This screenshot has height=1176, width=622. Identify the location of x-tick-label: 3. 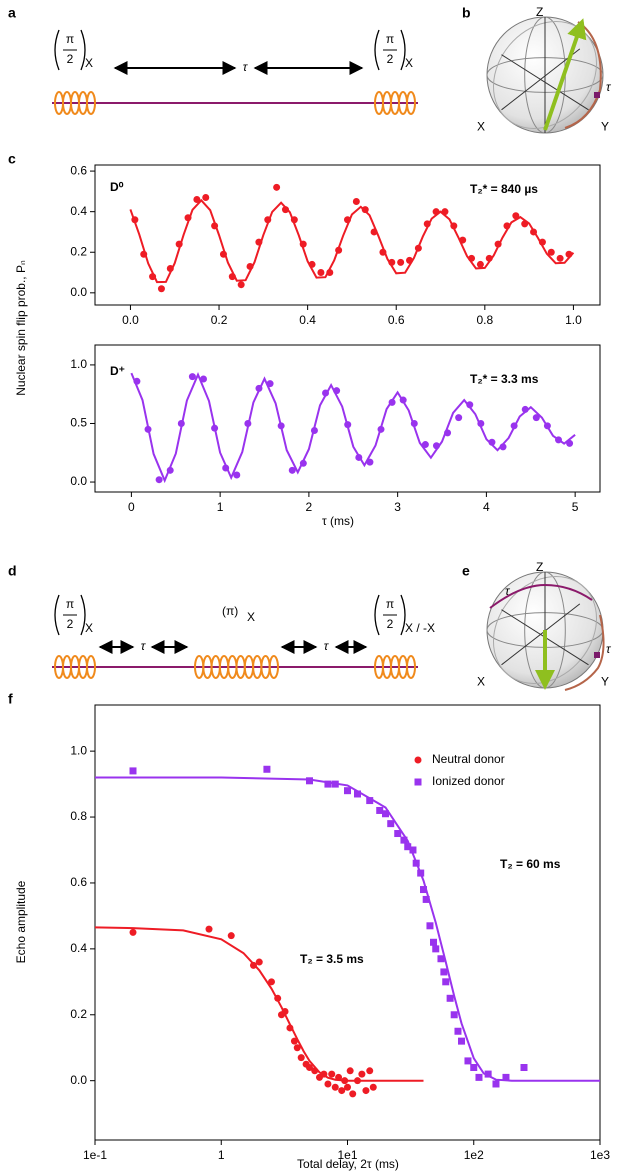
(397, 507).